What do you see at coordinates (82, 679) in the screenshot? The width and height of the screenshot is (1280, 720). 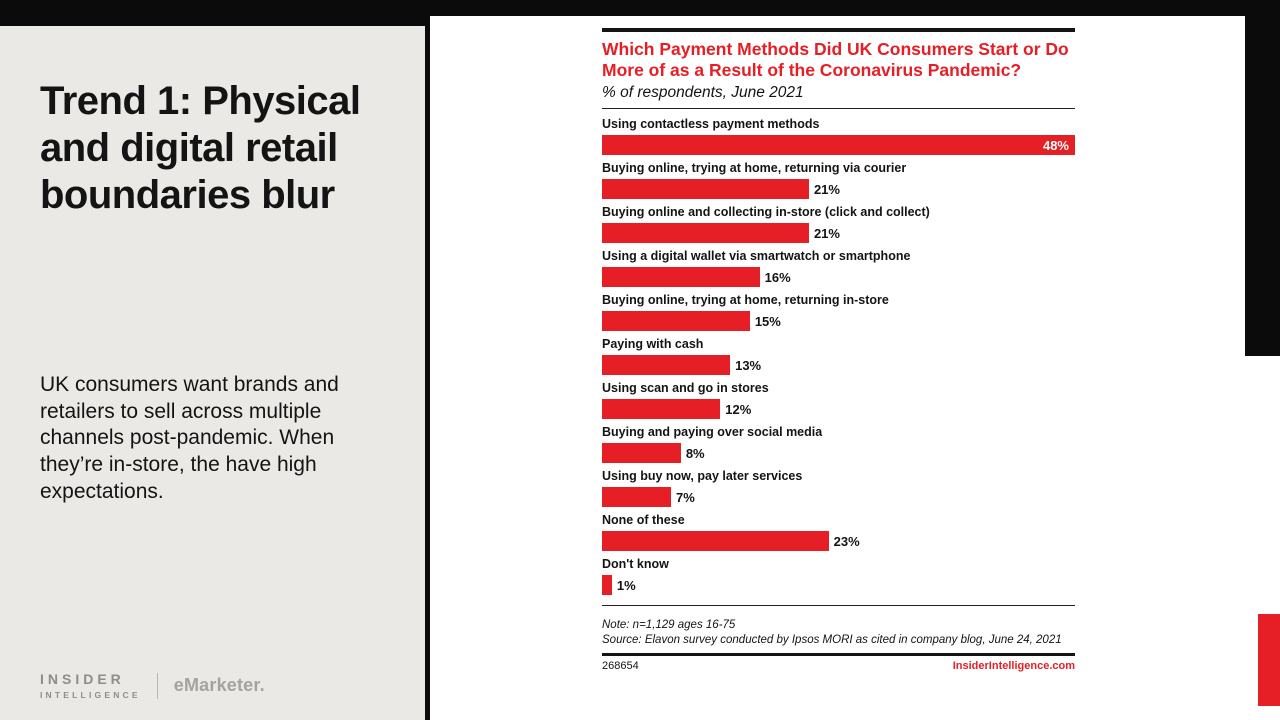 I see `insider-logo-text: INSIDER` at bounding box center [82, 679].